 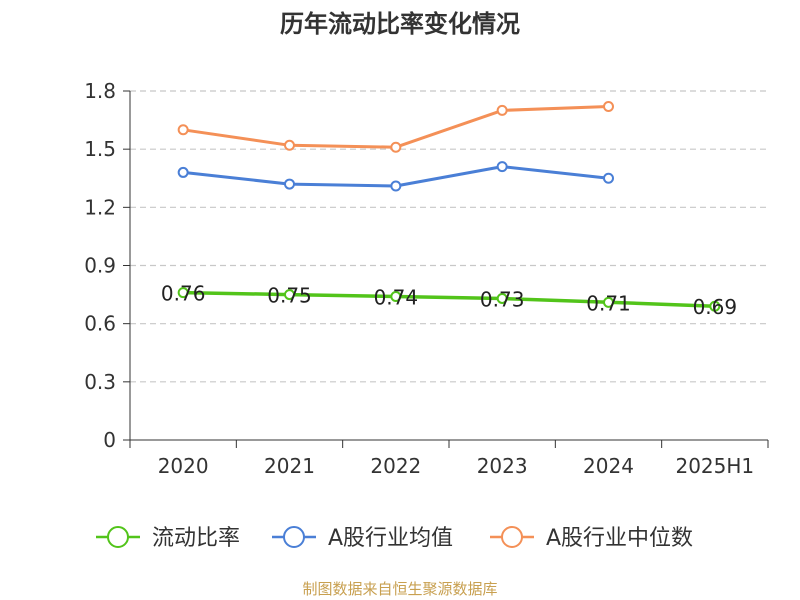 What do you see at coordinates (395, 466) in the screenshot?
I see `x-tick-label: 2022` at bounding box center [395, 466].